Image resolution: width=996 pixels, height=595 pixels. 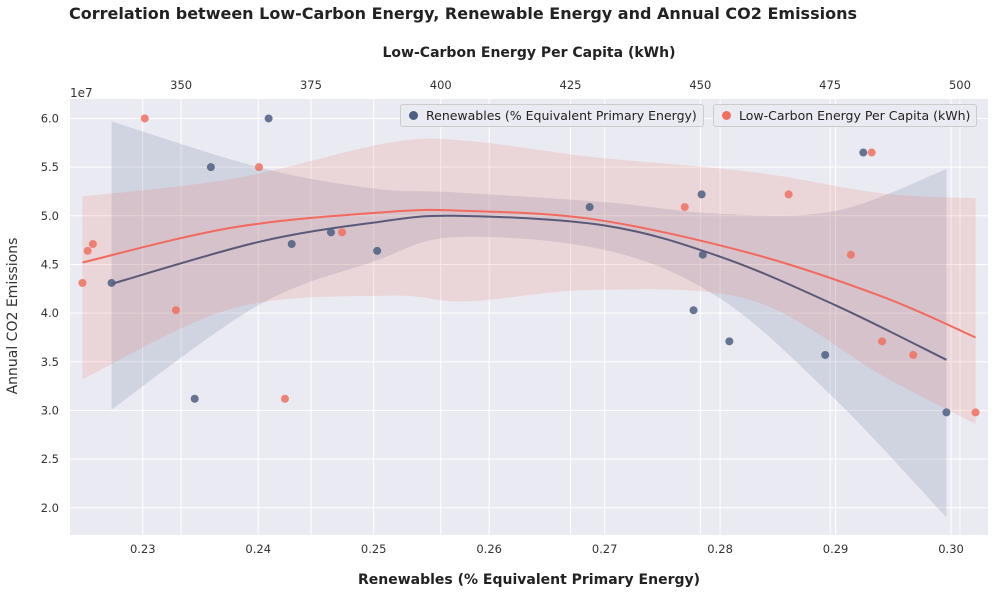 I want to click on legend-label-renewables: Renewables (% Equivalent Primary Energy), so click(x=561, y=115).